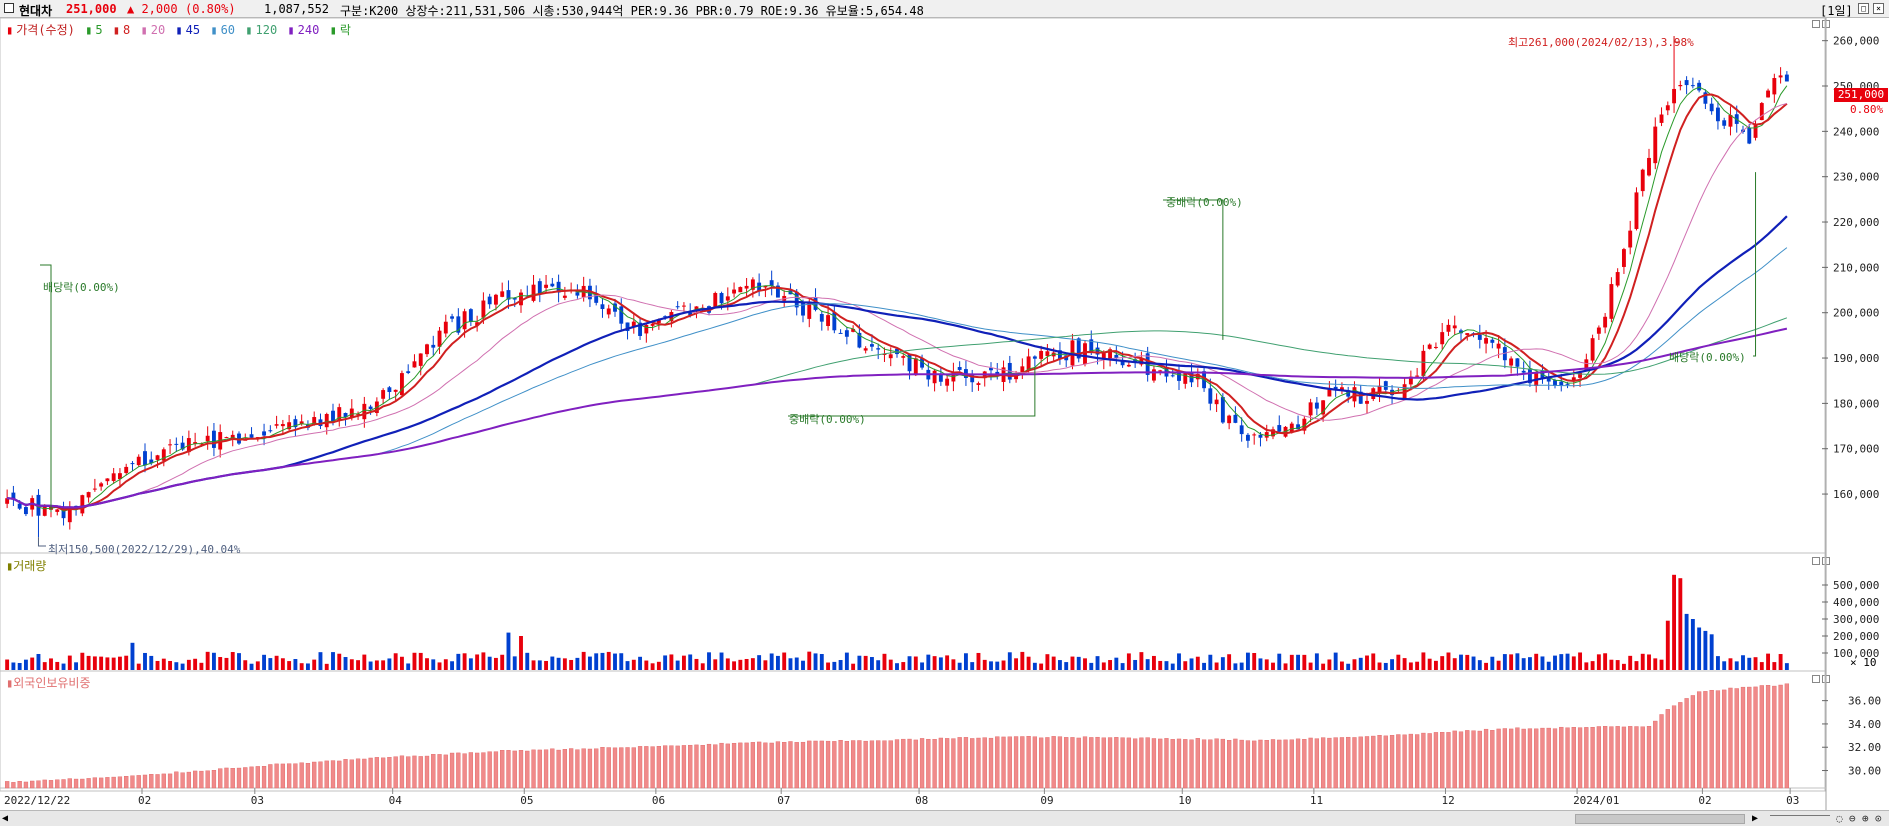  I want to click on legend-rak: 락, so click(345, 30).